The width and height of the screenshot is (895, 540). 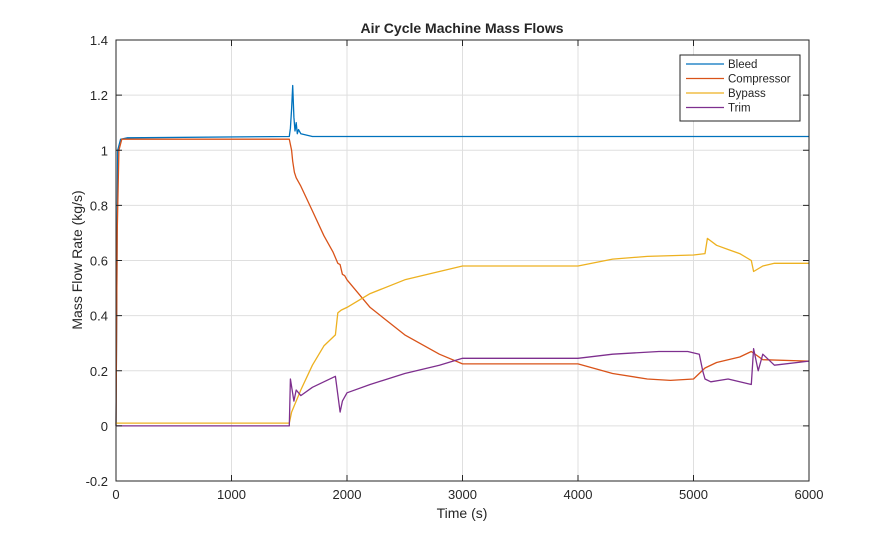 What do you see at coordinates (462, 513) in the screenshot?
I see `x-axis-label: Time (s)` at bounding box center [462, 513].